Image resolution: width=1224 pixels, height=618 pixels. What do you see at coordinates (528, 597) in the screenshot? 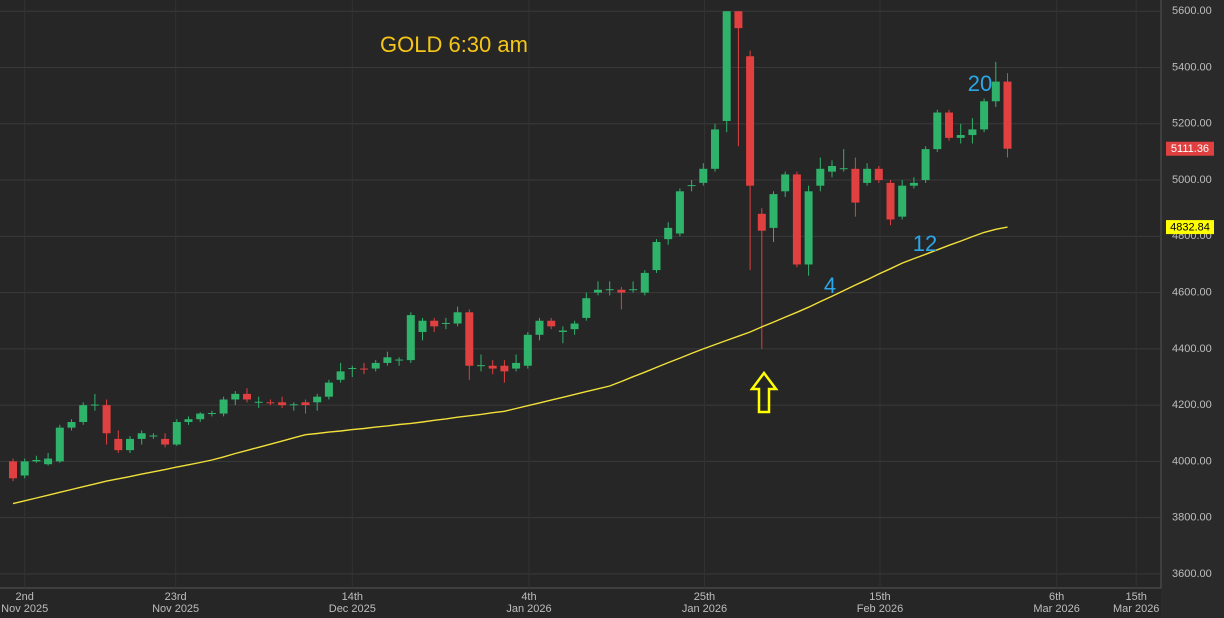
I see `x-tick-label: 4th` at bounding box center [528, 597].